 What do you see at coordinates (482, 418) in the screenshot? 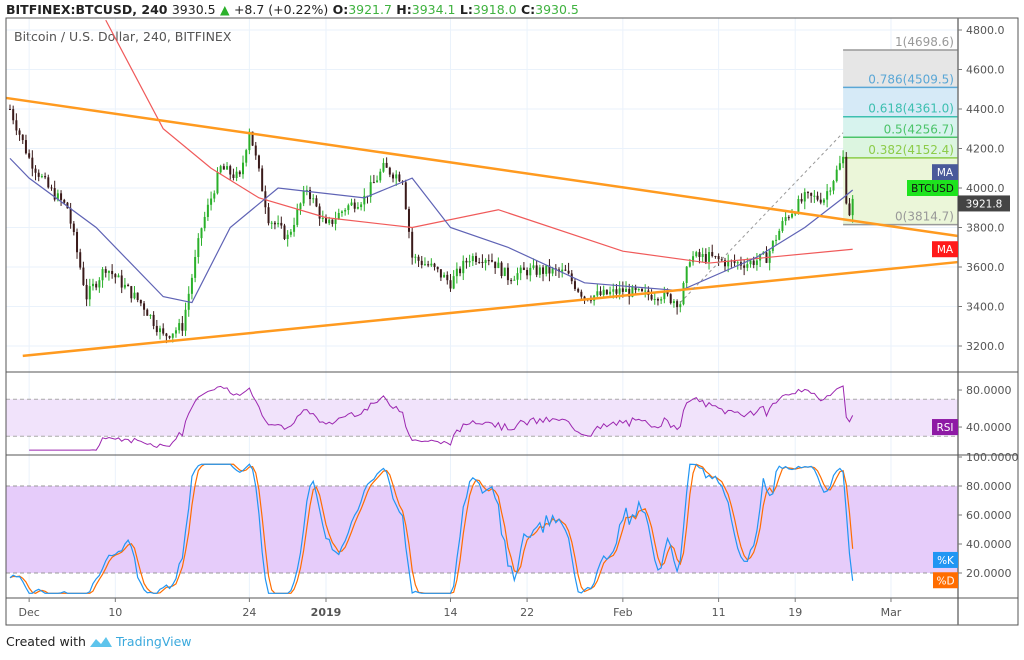
I see `rsi-band` at bounding box center [482, 418].